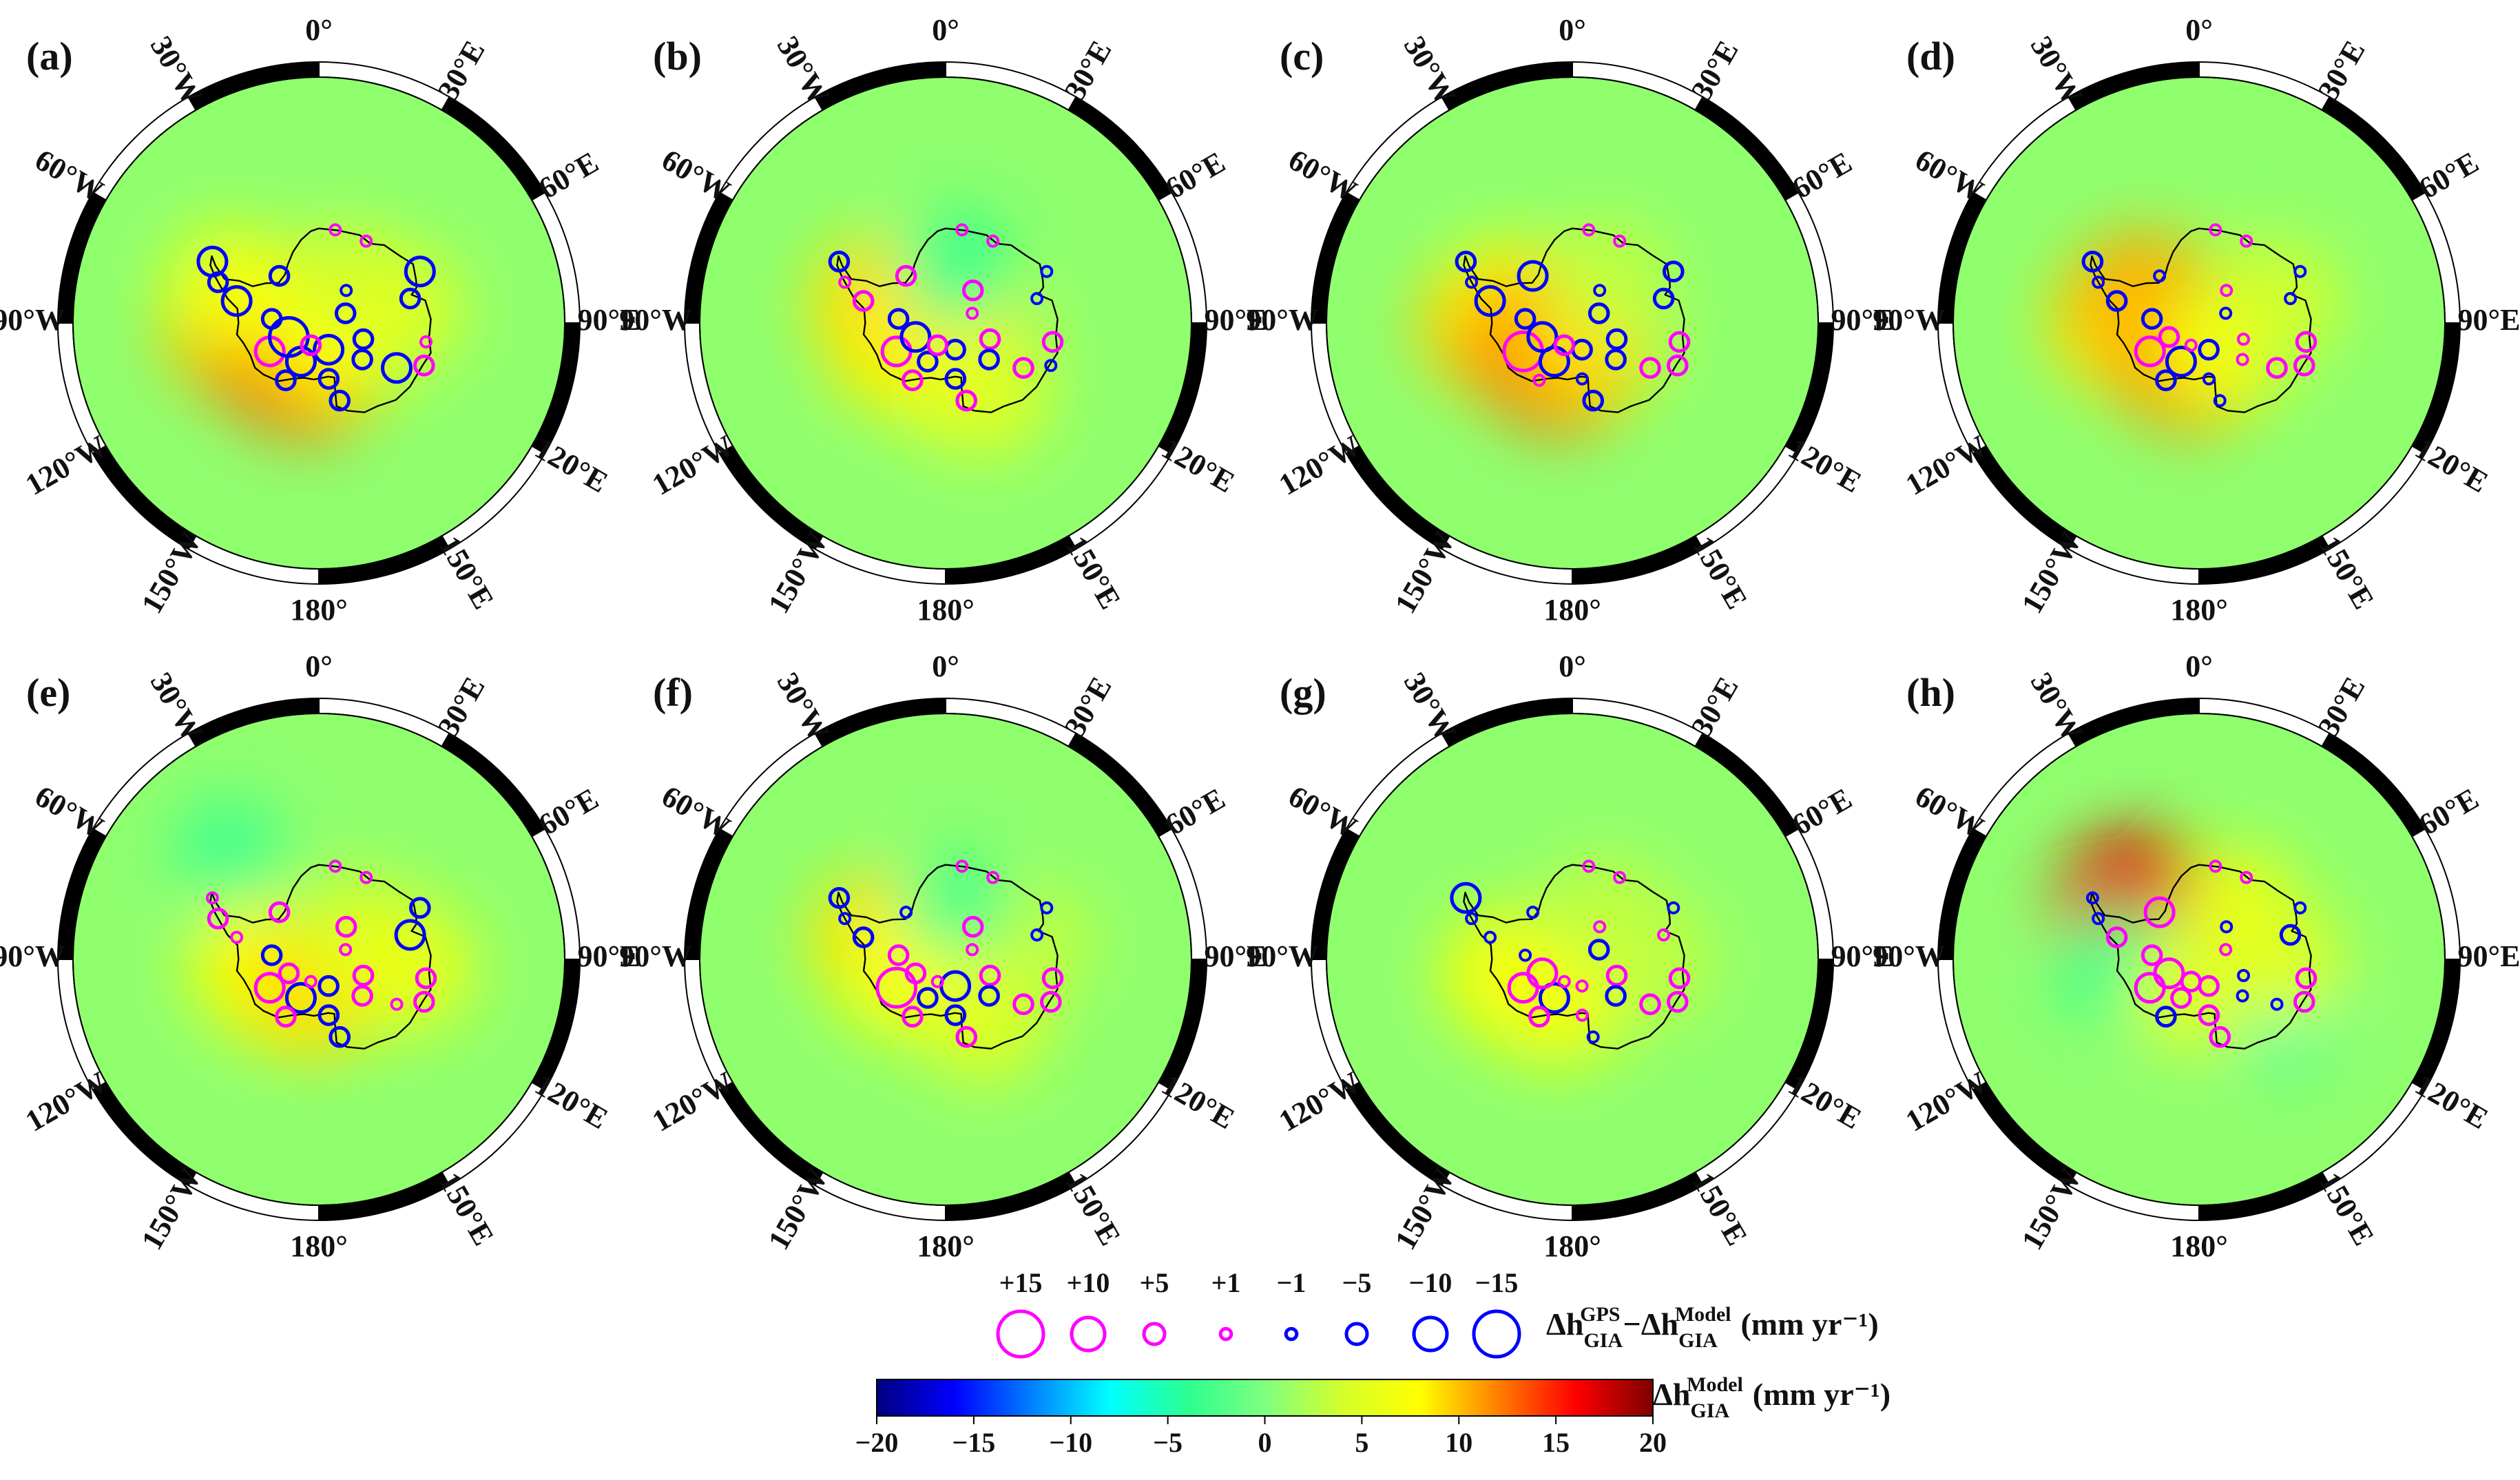 This screenshot has width=2520, height=1480. Describe the element at coordinates (973, 1443) in the screenshot. I see `colorbar-tick-label: −15` at that location.